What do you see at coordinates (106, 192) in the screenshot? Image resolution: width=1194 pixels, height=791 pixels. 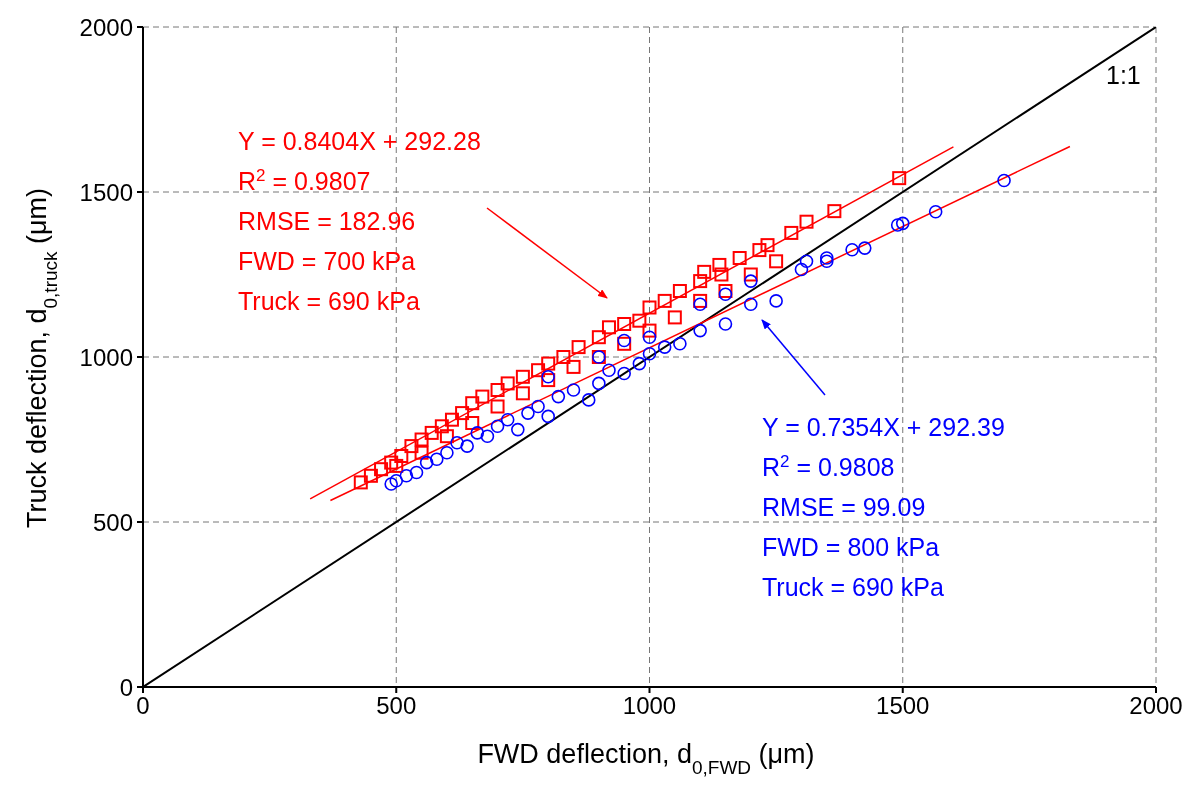 I see `y-tick-label: 1500` at bounding box center [106, 192].